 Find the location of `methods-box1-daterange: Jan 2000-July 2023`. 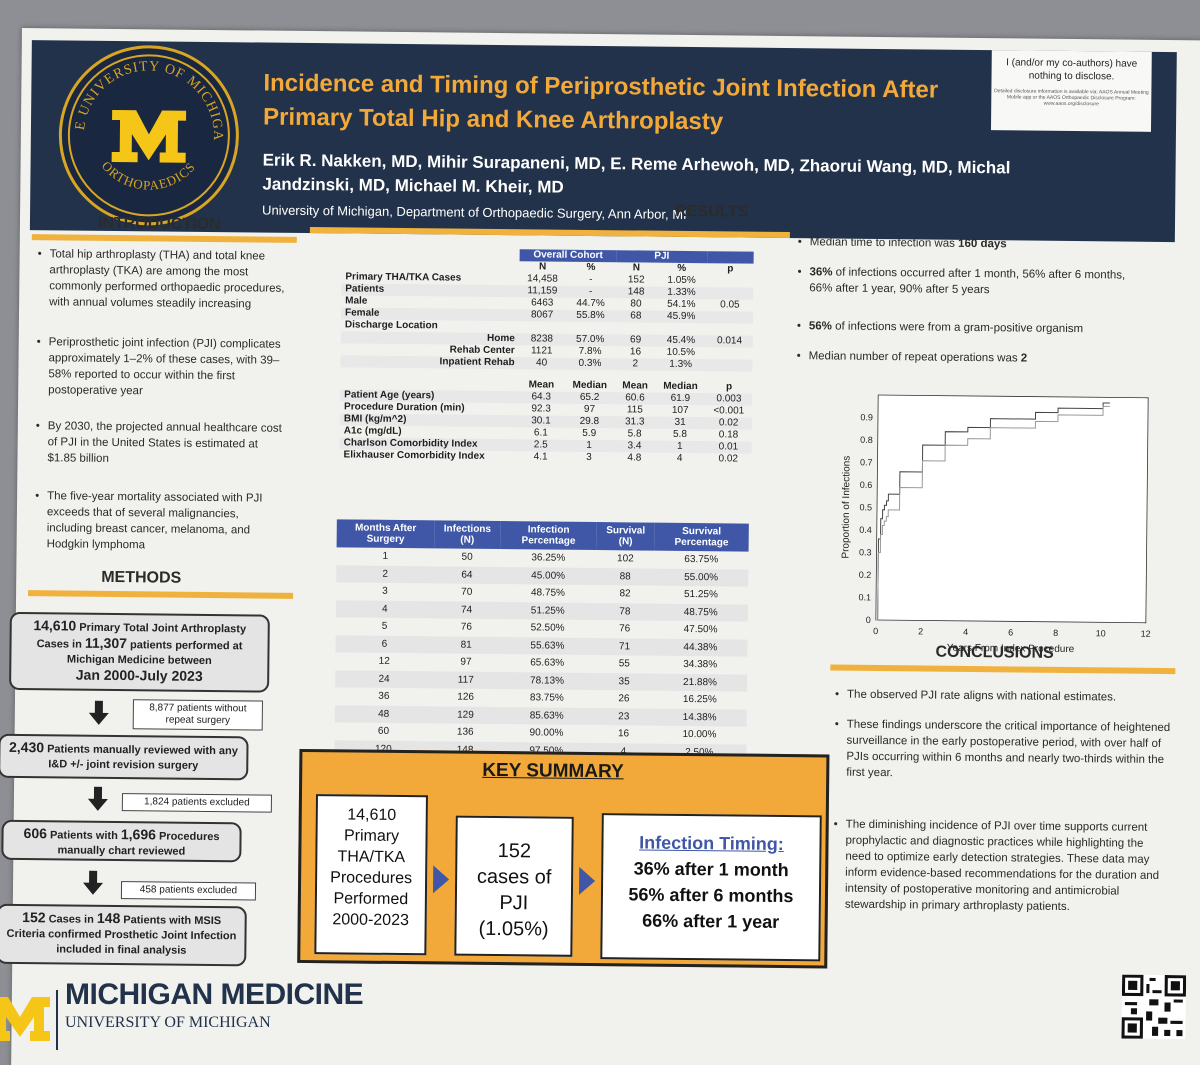

methods-box1-daterange: Jan 2000-July 2023 is located at coordinates (139, 675).